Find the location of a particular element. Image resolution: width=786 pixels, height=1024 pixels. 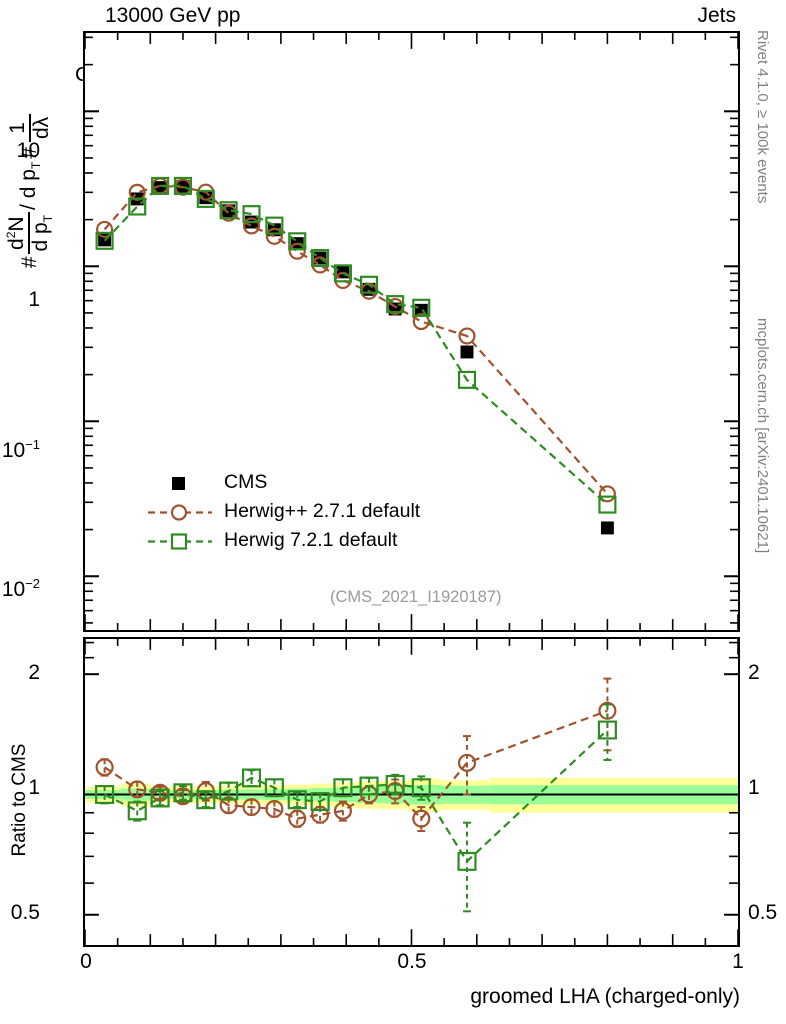

mcplots-source-caption: mcplots.cern.ch [arXiv:2401.10621] is located at coordinates (762, 436).